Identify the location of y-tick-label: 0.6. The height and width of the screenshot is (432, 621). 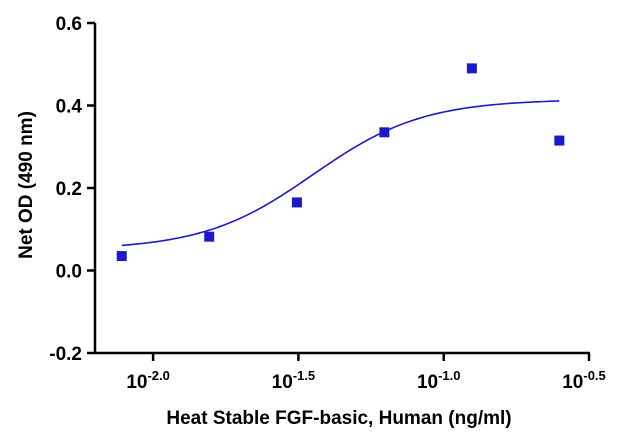
(69, 24).